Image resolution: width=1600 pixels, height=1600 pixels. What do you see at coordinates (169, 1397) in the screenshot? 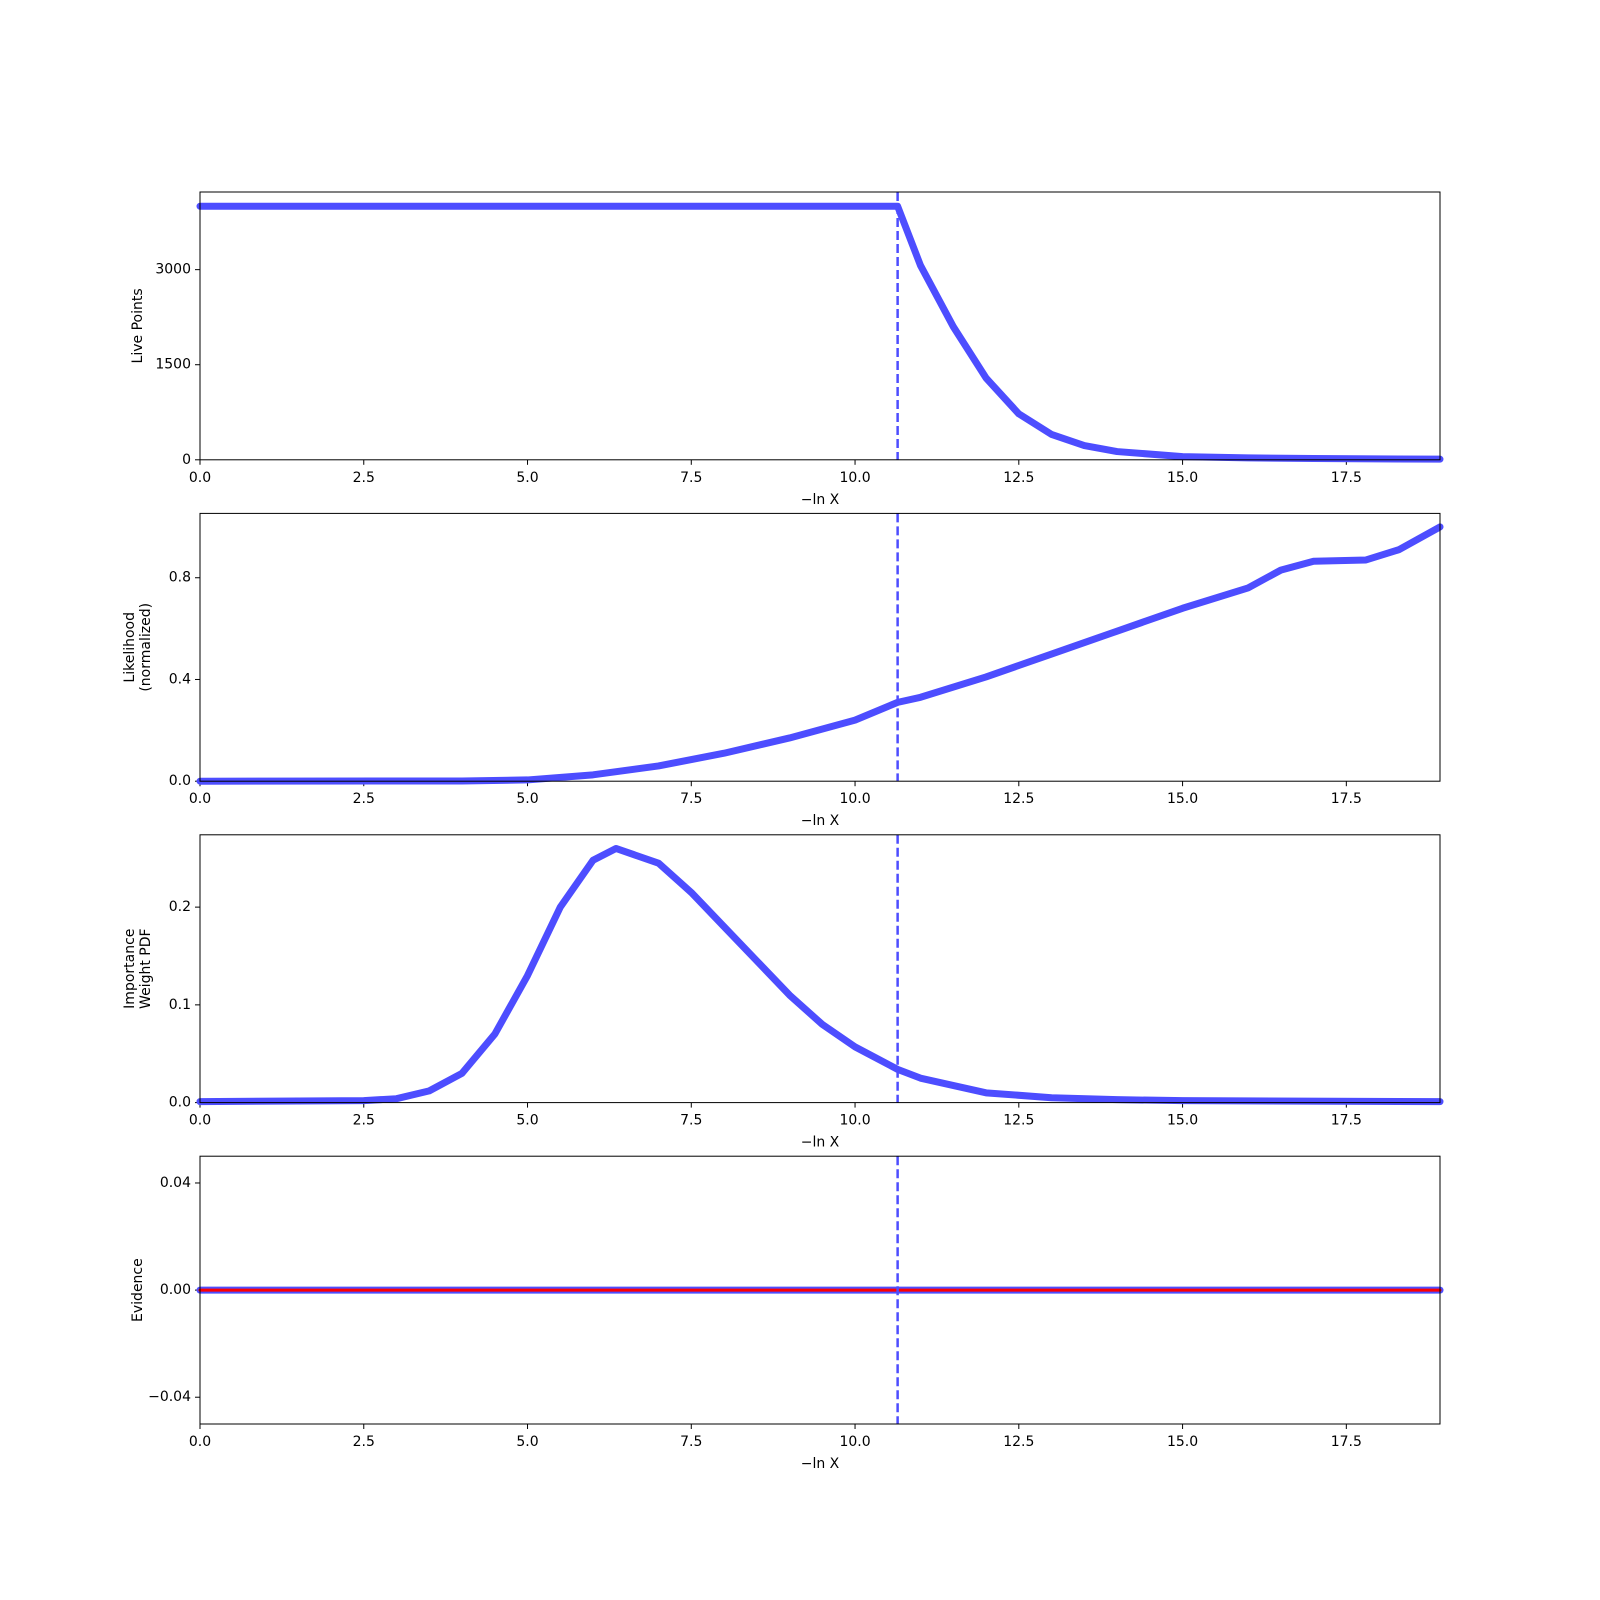
I see `y-tick-label: −0.04` at bounding box center [169, 1397].